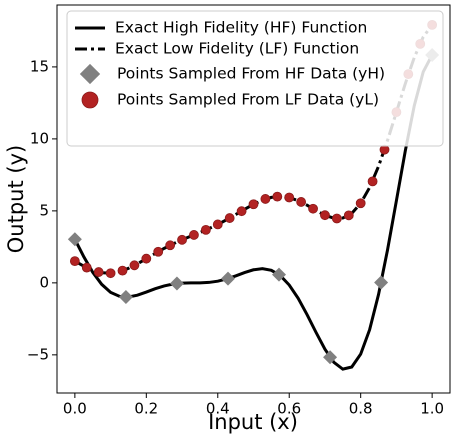  Describe the element at coordinates (16, 199) in the screenshot. I see `y-axis-label: Output (y)` at that location.